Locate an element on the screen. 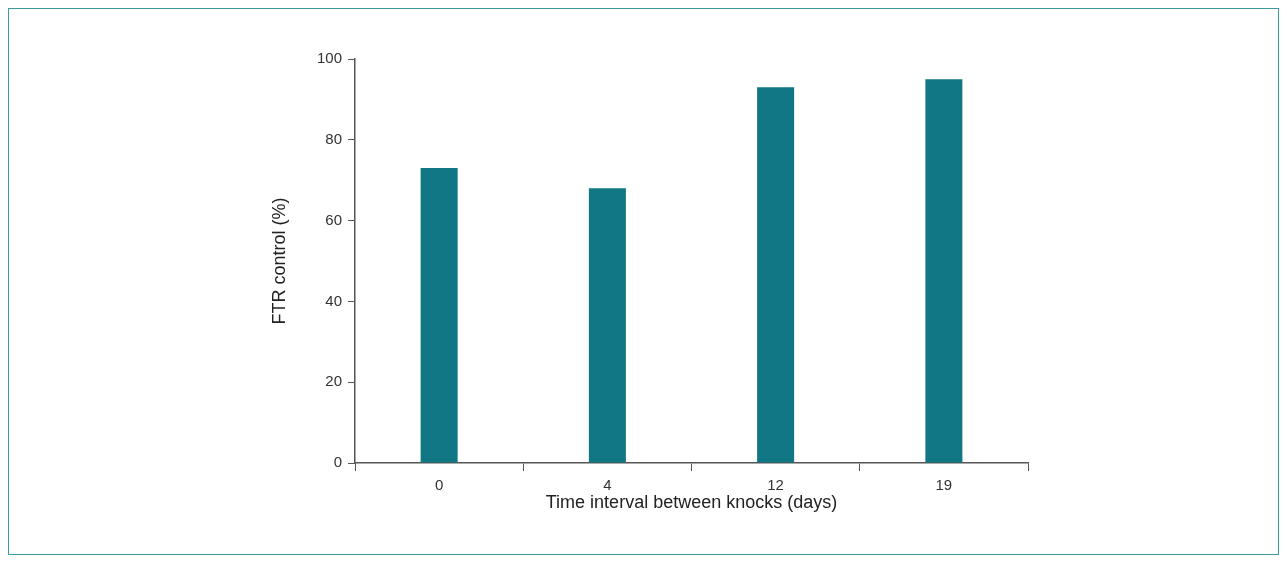 The width and height of the screenshot is (1287, 563). y-tick-label: 20 is located at coordinates (333, 381).